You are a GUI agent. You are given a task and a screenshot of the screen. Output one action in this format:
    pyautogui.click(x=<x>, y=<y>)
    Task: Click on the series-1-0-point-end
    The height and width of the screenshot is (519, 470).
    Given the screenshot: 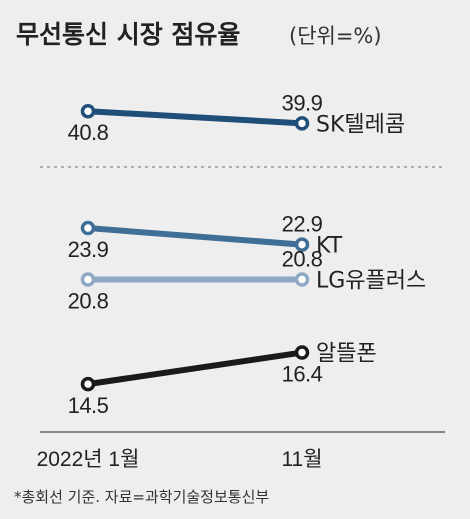 What is the action you would take?
    pyautogui.click(x=302, y=244)
    